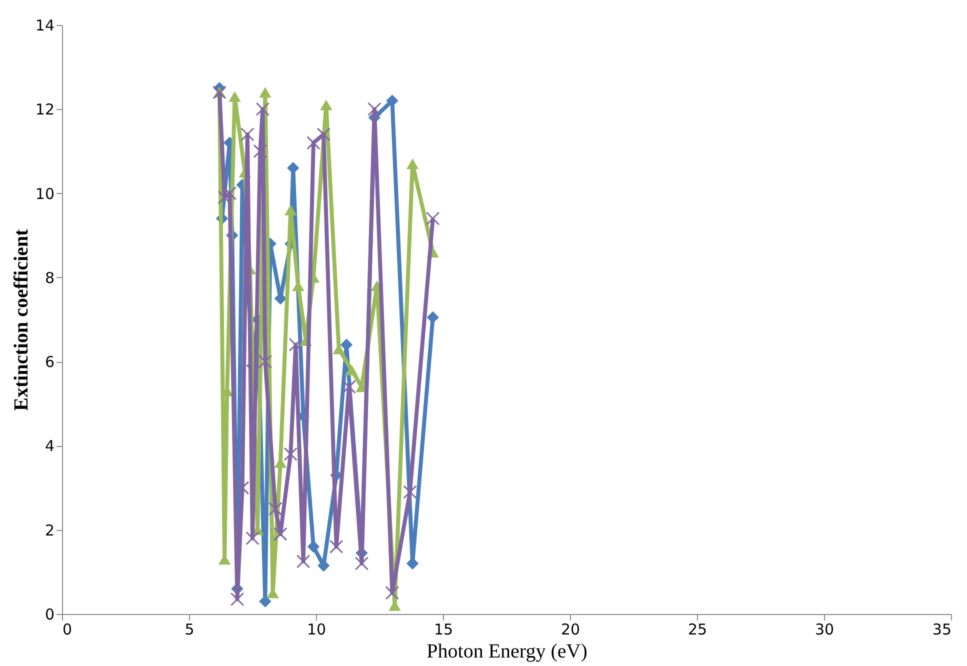 The image size is (967, 666). What do you see at coordinates (44, 25) in the screenshot?
I see `y-tick-label: 14` at bounding box center [44, 25].